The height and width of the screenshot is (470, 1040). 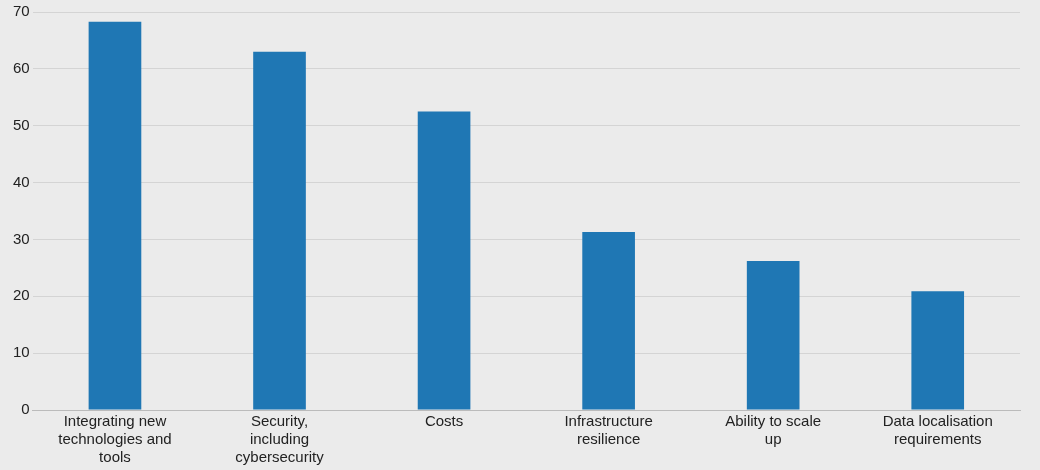 What do you see at coordinates (444, 421) in the screenshot?
I see `x-tick-label: Costs` at bounding box center [444, 421].